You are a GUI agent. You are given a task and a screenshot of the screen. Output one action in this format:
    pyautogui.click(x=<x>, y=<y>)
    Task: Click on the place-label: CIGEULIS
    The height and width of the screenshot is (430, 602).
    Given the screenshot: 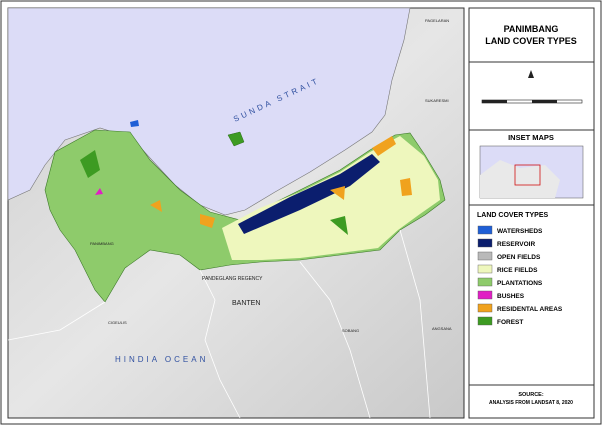 What is the action you would take?
    pyautogui.click(x=117, y=322)
    